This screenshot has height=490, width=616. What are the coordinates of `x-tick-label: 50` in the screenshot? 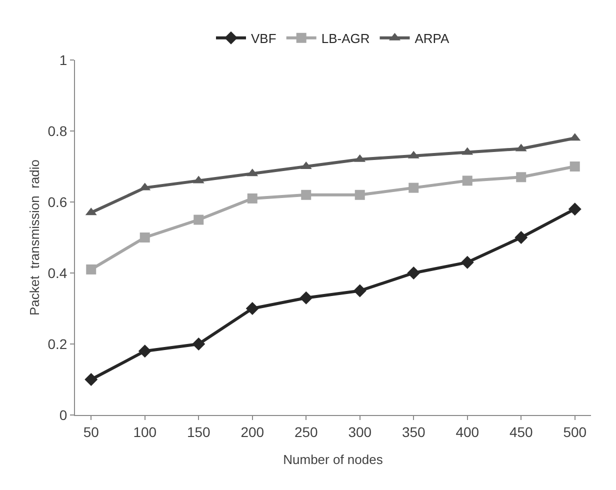 It's located at (91, 432).